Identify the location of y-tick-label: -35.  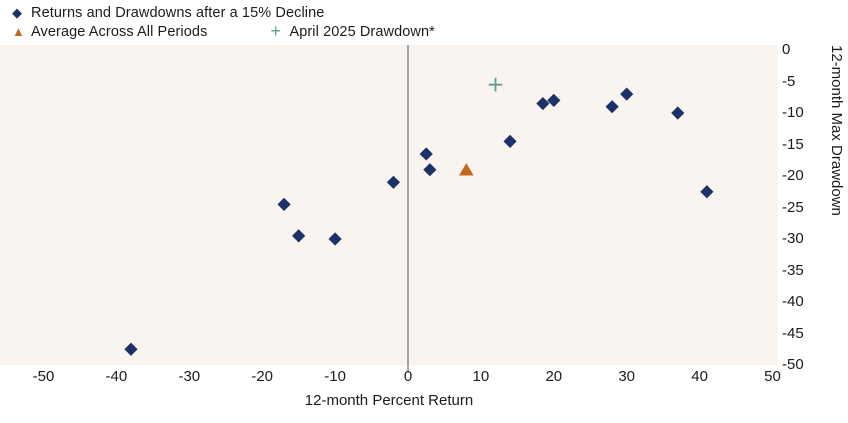
(793, 270).